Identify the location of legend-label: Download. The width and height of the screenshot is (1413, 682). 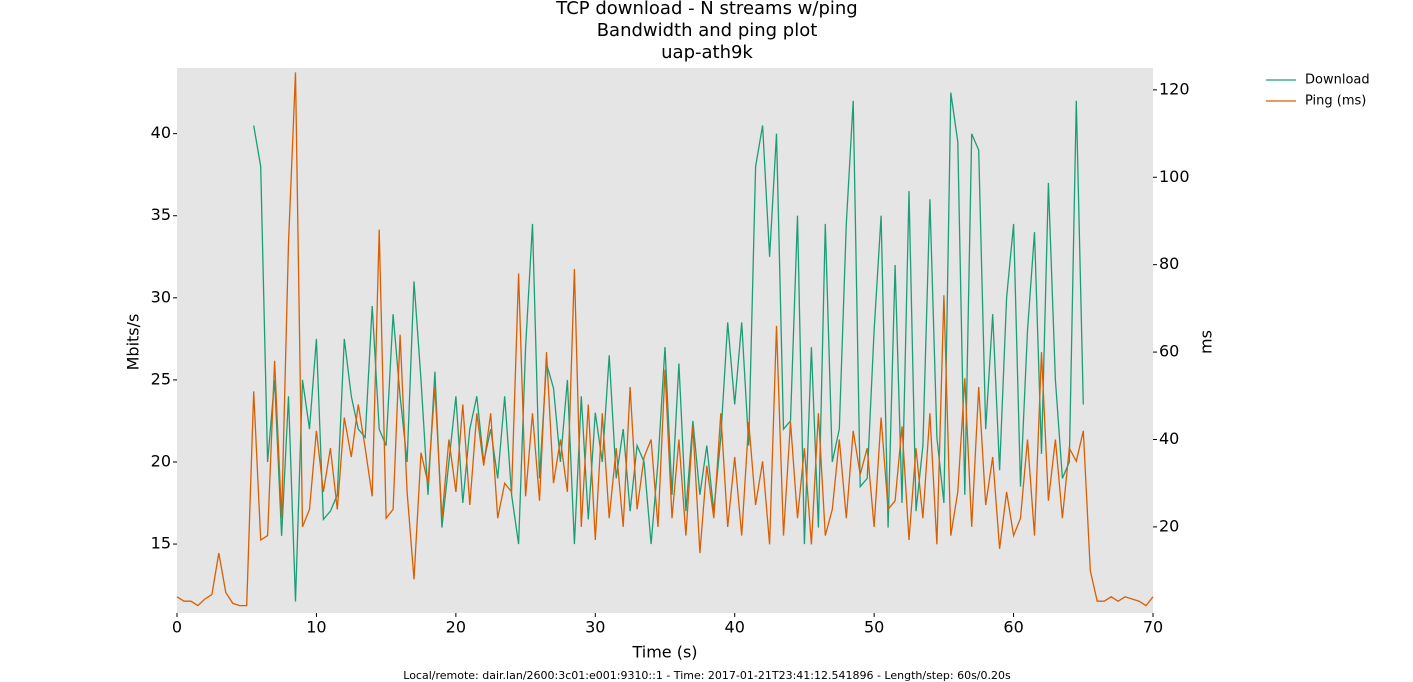
(1337, 80).